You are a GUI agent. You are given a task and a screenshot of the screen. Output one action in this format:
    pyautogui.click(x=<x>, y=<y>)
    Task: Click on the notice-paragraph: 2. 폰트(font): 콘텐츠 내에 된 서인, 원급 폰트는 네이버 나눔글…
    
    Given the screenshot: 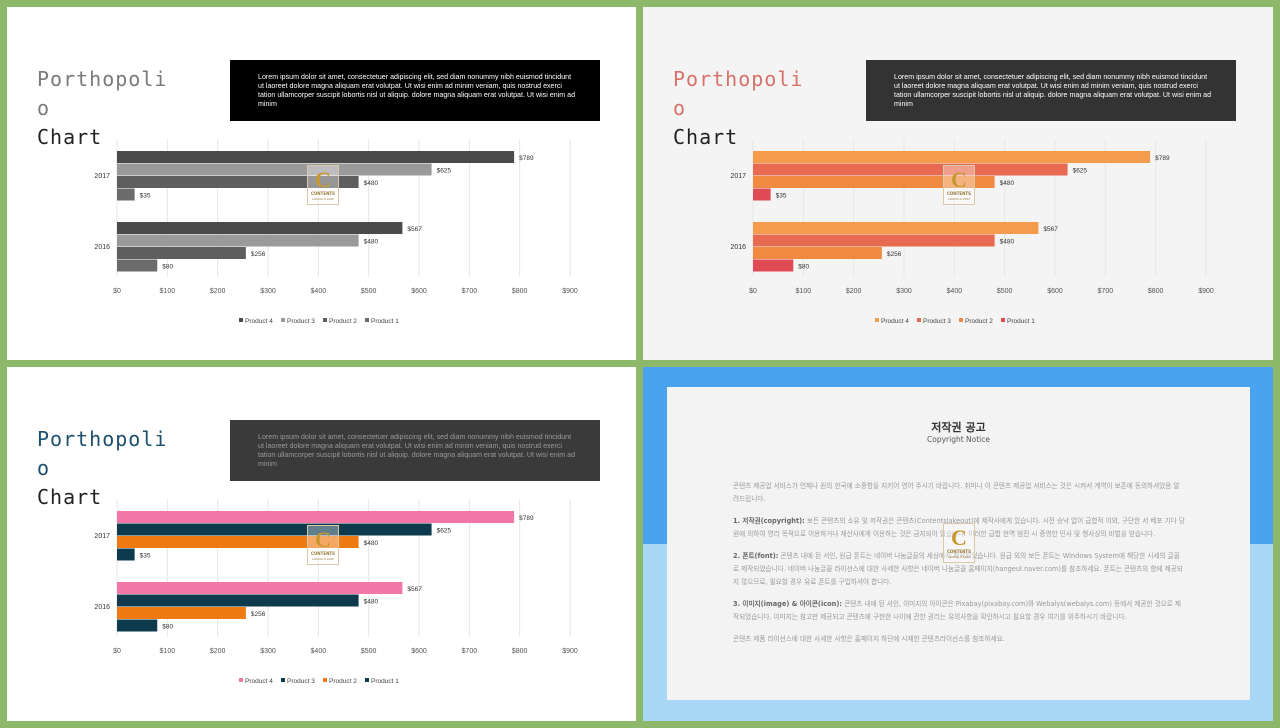 What is the action you would take?
    pyautogui.click(x=958, y=569)
    